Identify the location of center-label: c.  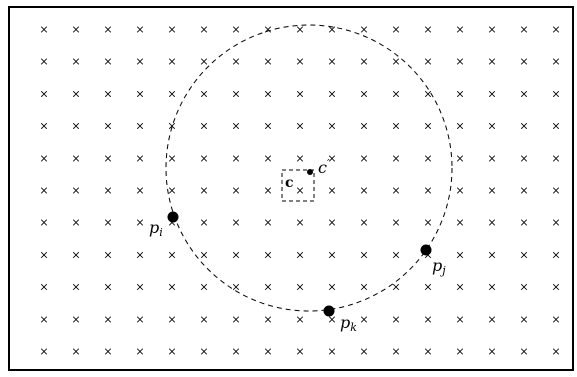
(289, 183).